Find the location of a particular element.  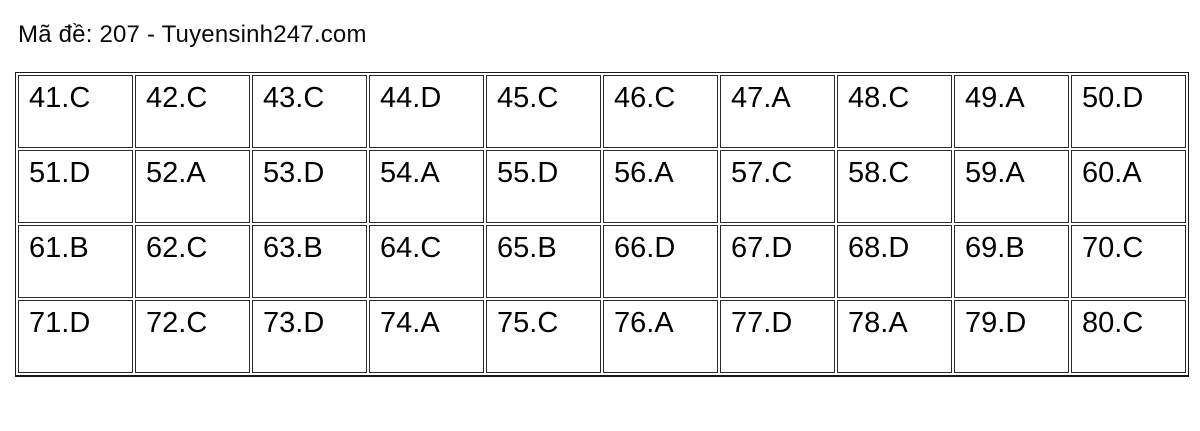

answer-cell: 60.A is located at coordinates (1128, 186).